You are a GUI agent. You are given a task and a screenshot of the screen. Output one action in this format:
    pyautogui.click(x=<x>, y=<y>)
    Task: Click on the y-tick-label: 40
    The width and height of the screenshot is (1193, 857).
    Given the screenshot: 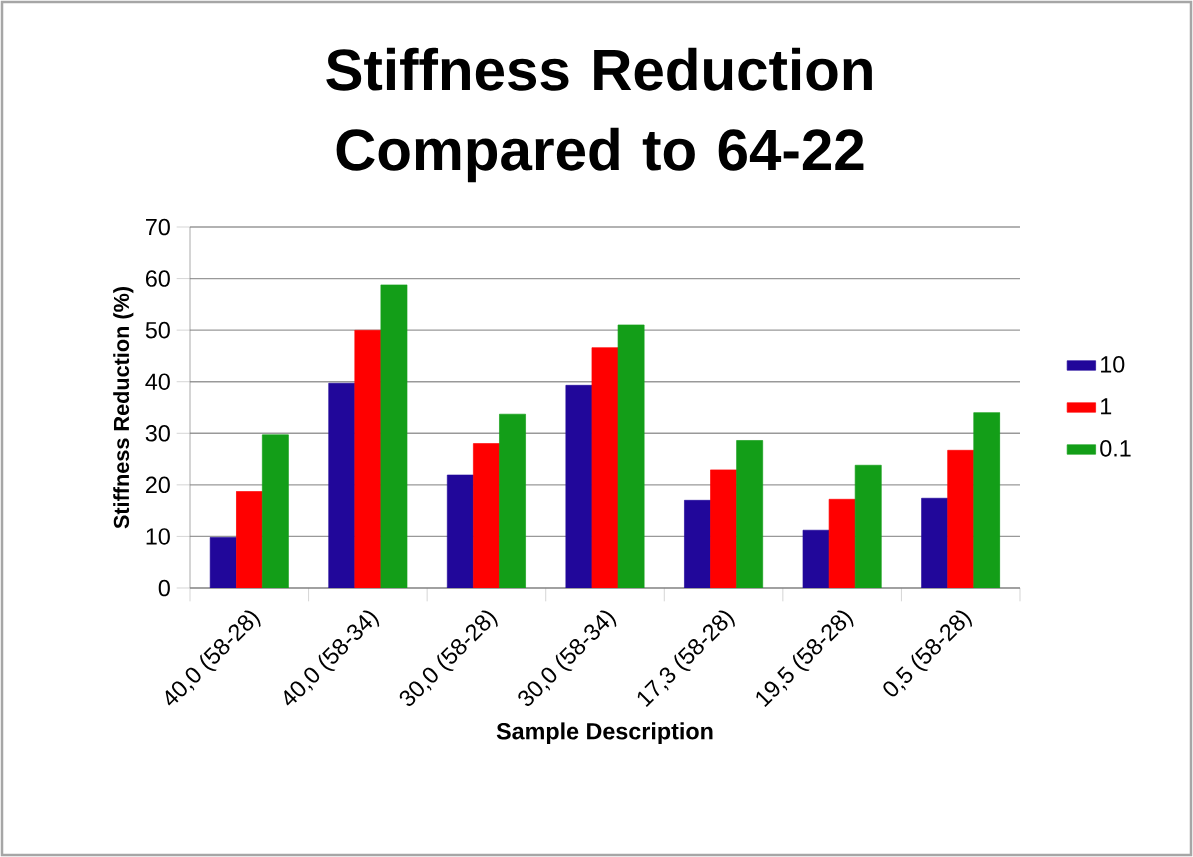 What is the action you would take?
    pyautogui.click(x=157, y=381)
    